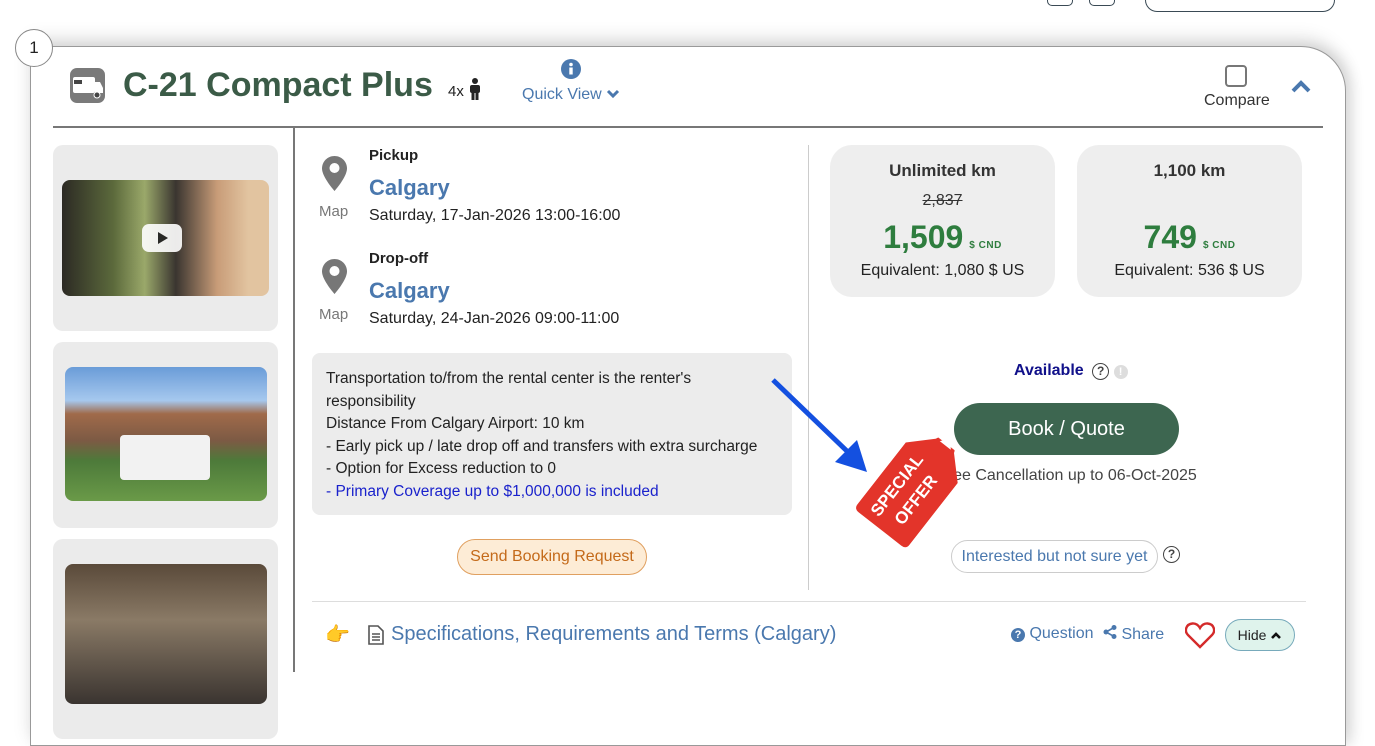 The height and width of the screenshot is (746, 1375). Describe the element at coordinates (688, 127) in the screenshot. I see `header-divider` at that location.